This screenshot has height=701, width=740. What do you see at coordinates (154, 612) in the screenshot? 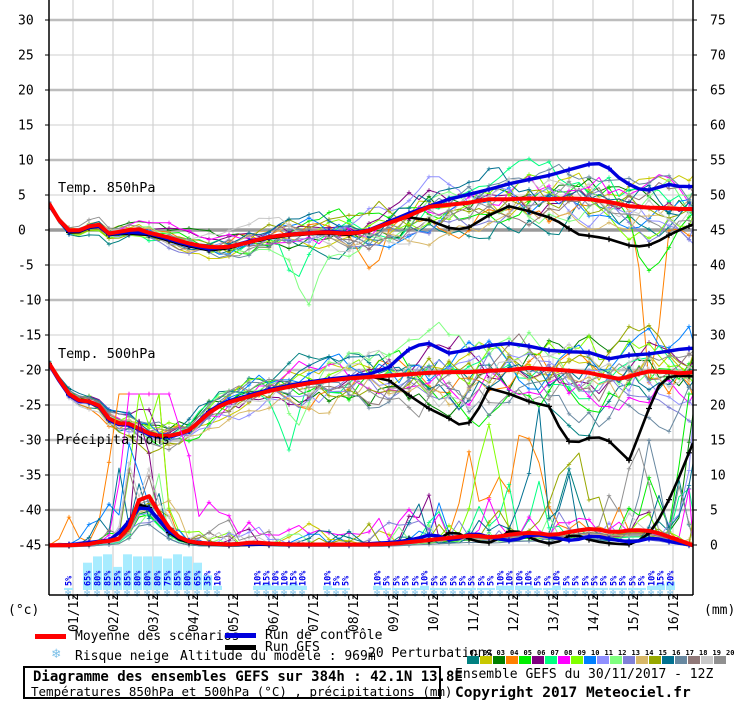
I see `date-label: 03/12` at bounding box center [154, 612].